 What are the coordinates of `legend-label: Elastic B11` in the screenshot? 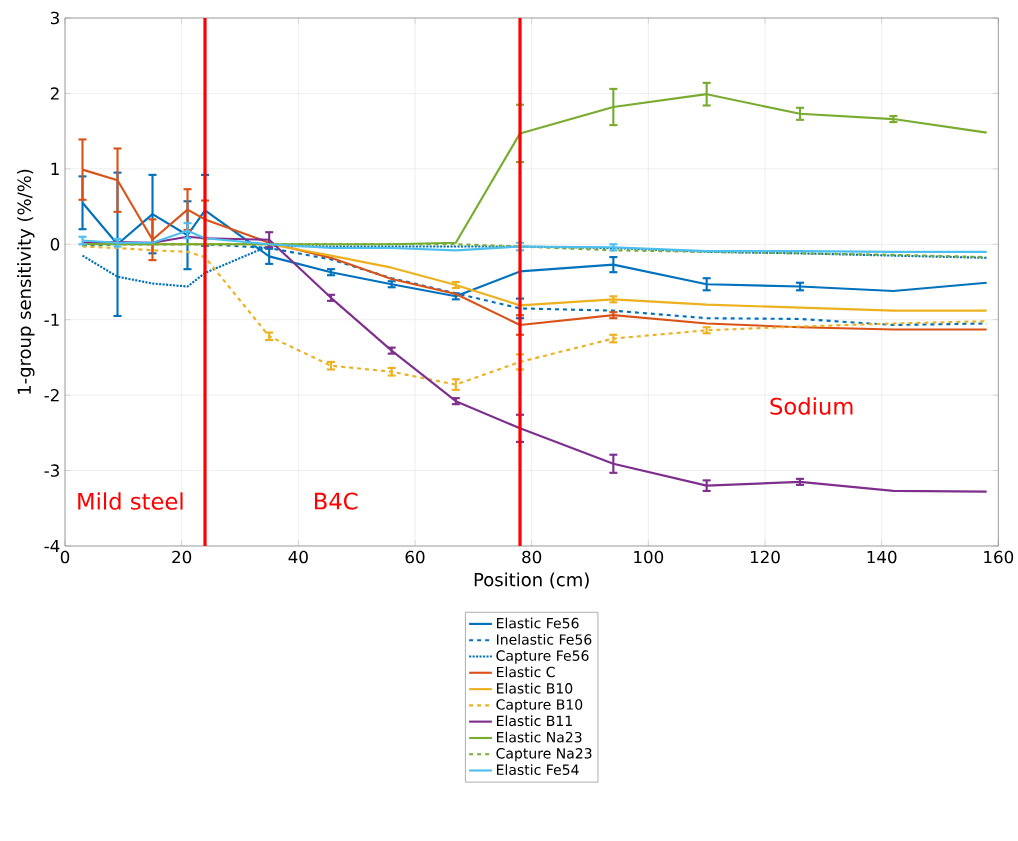 It's located at (534, 721).